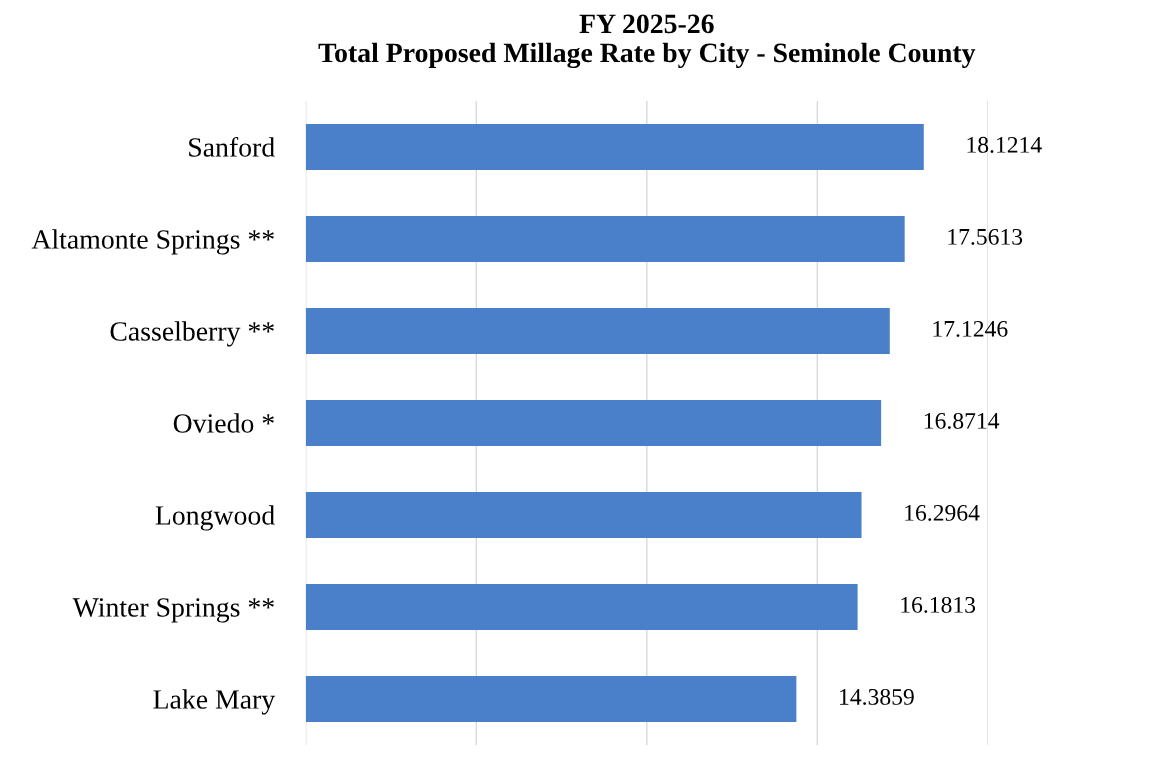 The image size is (1176, 776). I want to click on y-tick-label: Altamonte Springs **, so click(152, 242).